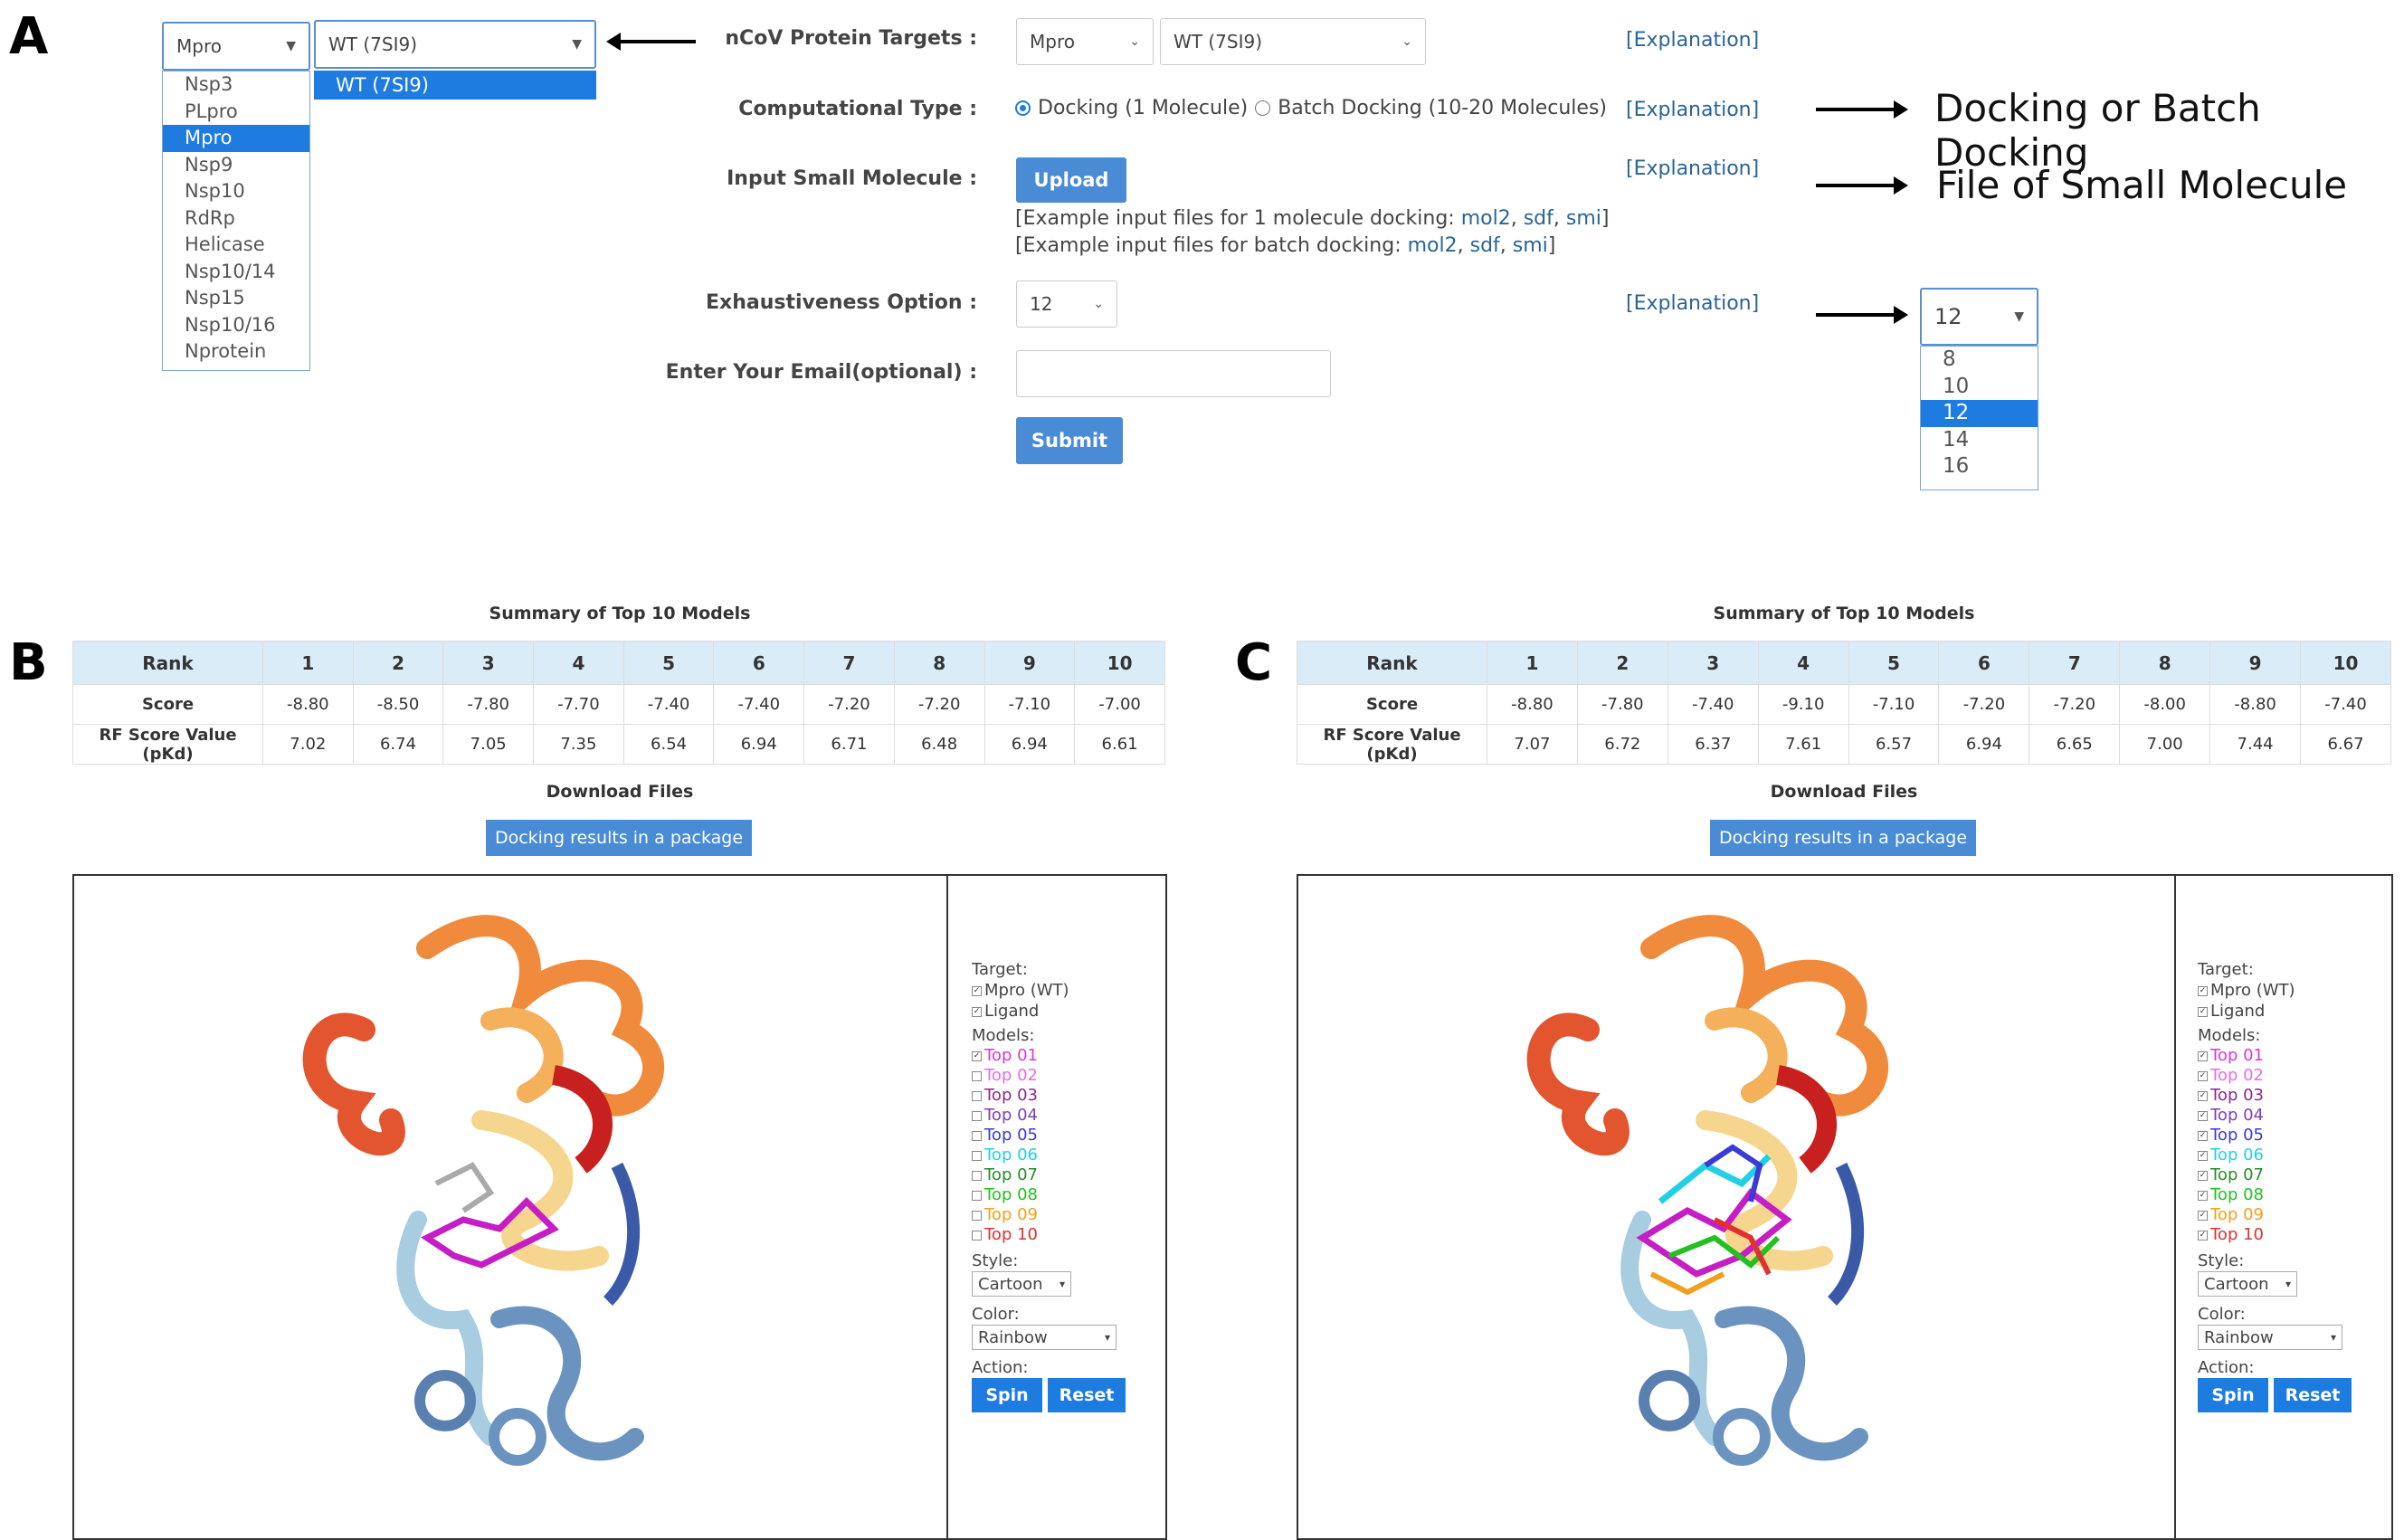 Image resolution: width=2404 pixels, height=1540 pixels. I want to click on model-checkbox: ✓ Top 10, so click(2288, 1235).